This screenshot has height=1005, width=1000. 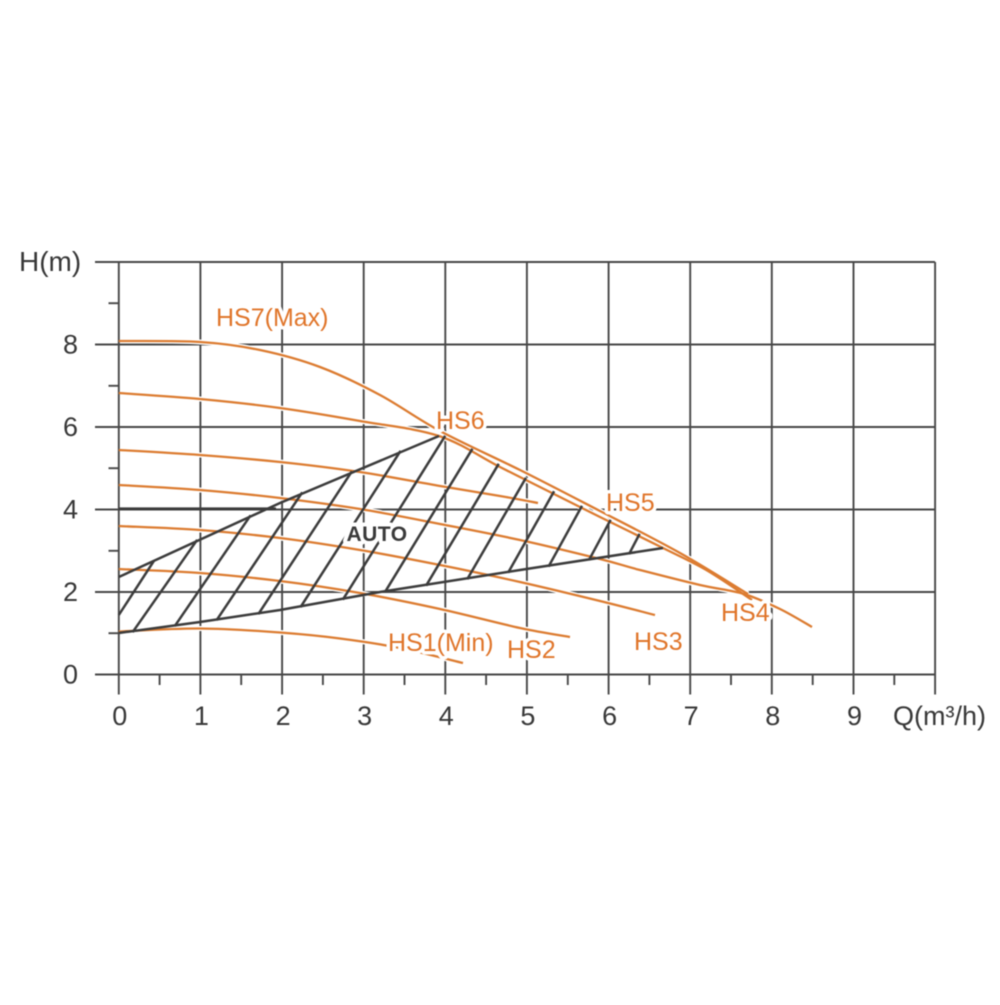 I want to click on svg-text: AUTO, so click(x=376, y=534).